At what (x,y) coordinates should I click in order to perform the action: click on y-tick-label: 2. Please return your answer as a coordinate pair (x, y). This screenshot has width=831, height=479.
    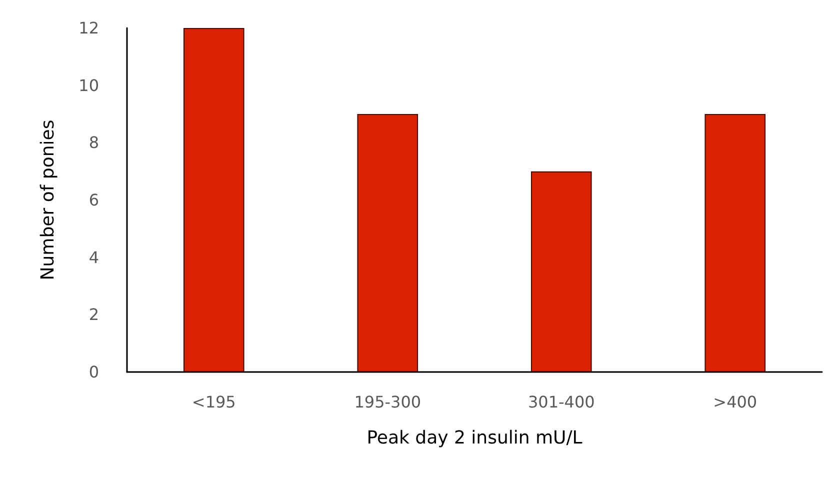
    Looking at the image, I should click on (93, 314).